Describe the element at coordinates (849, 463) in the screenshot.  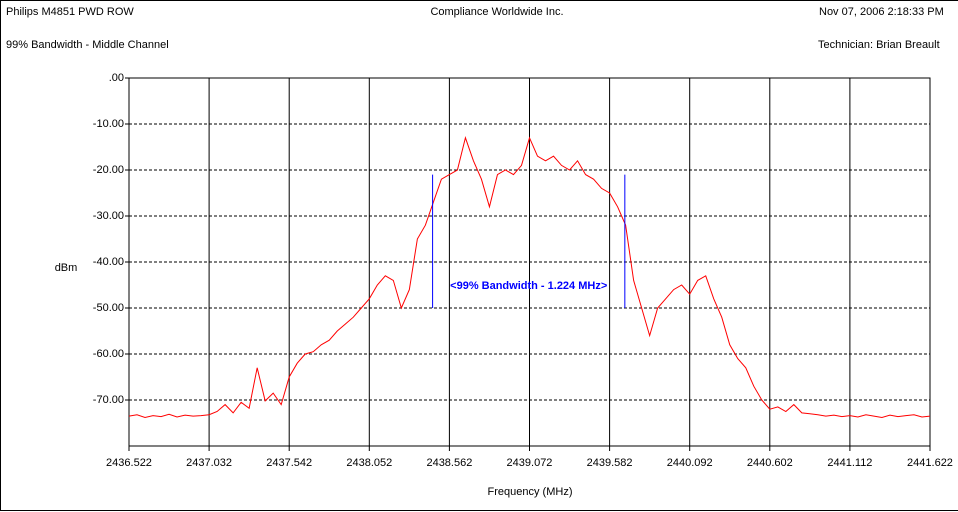
I see `x-tick-label: 2441.112` at that location.